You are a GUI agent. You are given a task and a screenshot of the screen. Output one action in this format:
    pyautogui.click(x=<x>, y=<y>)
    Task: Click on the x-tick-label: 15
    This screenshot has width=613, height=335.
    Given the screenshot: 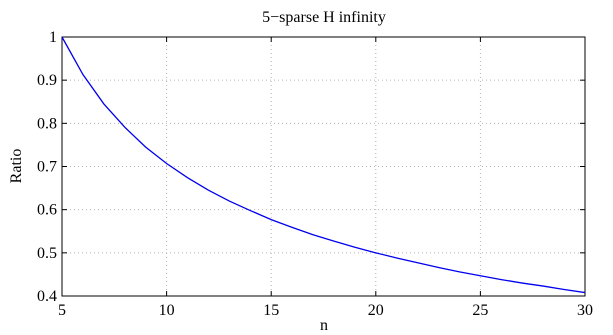 What is the action you would take?
    pyautogui.click(x=271, y=310)
    